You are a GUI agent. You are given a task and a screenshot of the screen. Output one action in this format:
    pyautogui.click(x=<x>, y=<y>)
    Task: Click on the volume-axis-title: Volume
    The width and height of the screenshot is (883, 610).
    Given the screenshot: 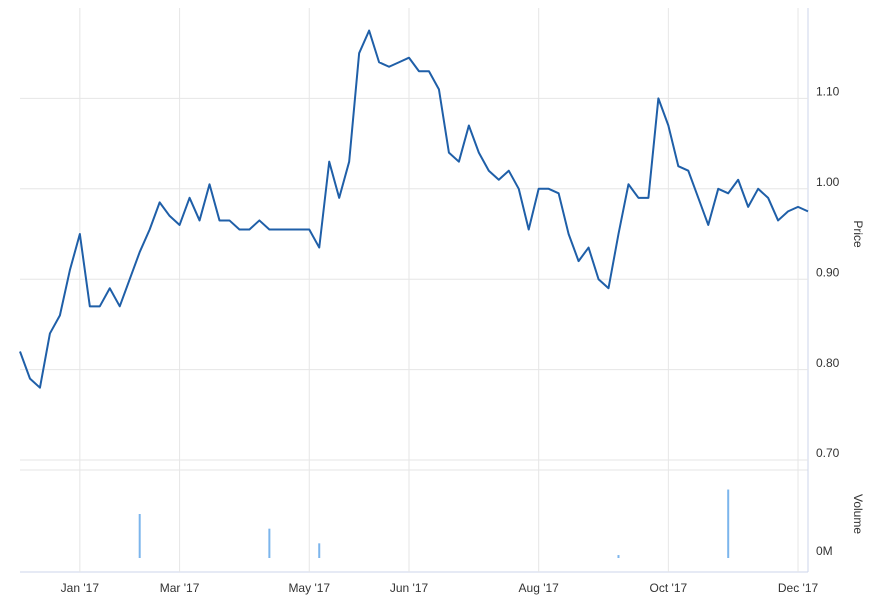 What is the action you would take?
    pyautogui.click(x=858, y=514)
    